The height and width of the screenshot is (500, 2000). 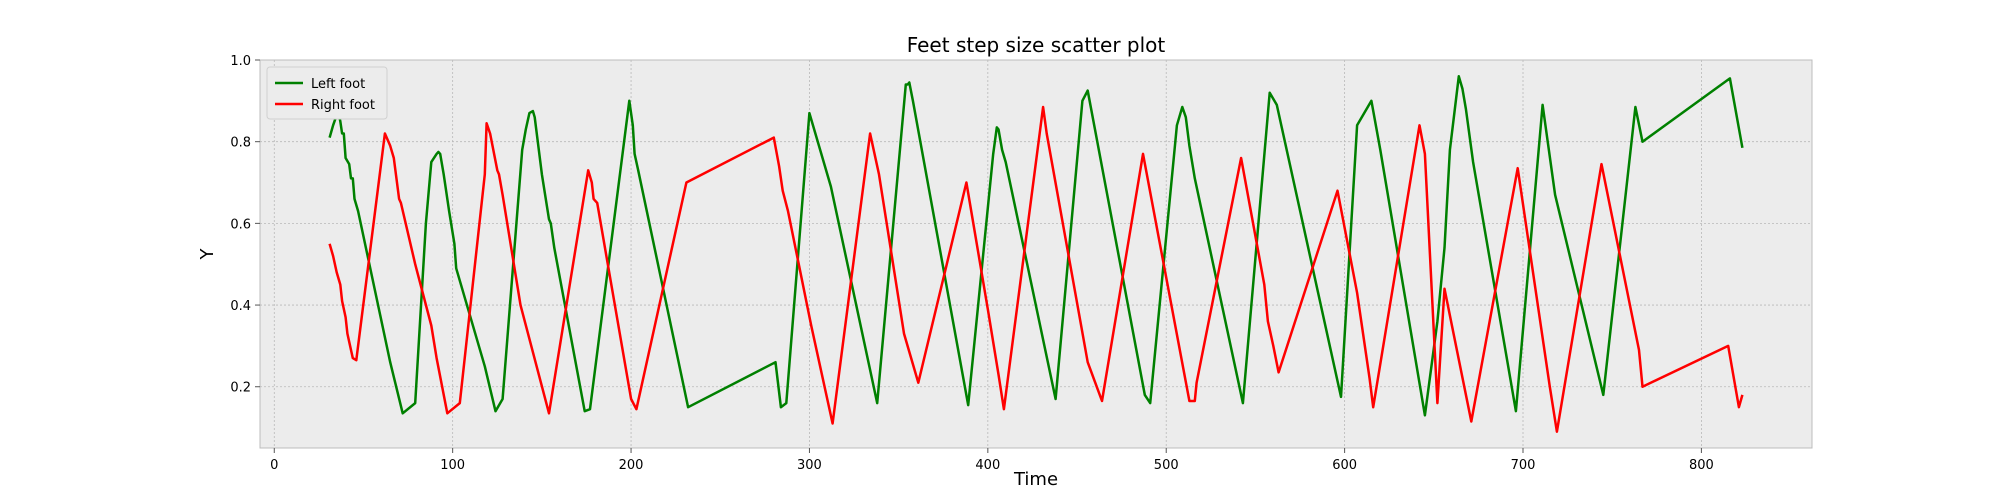 I want to click on legend: Left foot Right foot, so click(x=327, y=93).